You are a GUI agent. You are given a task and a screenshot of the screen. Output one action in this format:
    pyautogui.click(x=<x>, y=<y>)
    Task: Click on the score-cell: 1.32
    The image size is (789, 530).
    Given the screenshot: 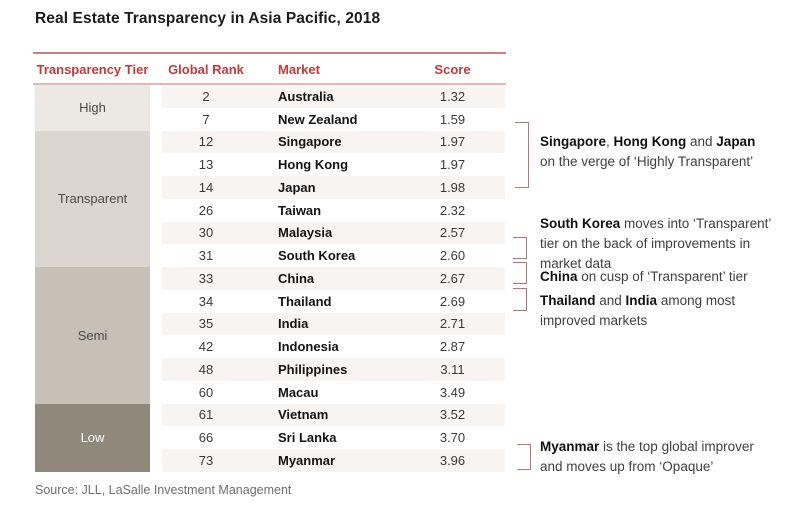 What is the action you would take?
    pyautogui.click(x=452, y=96)
    